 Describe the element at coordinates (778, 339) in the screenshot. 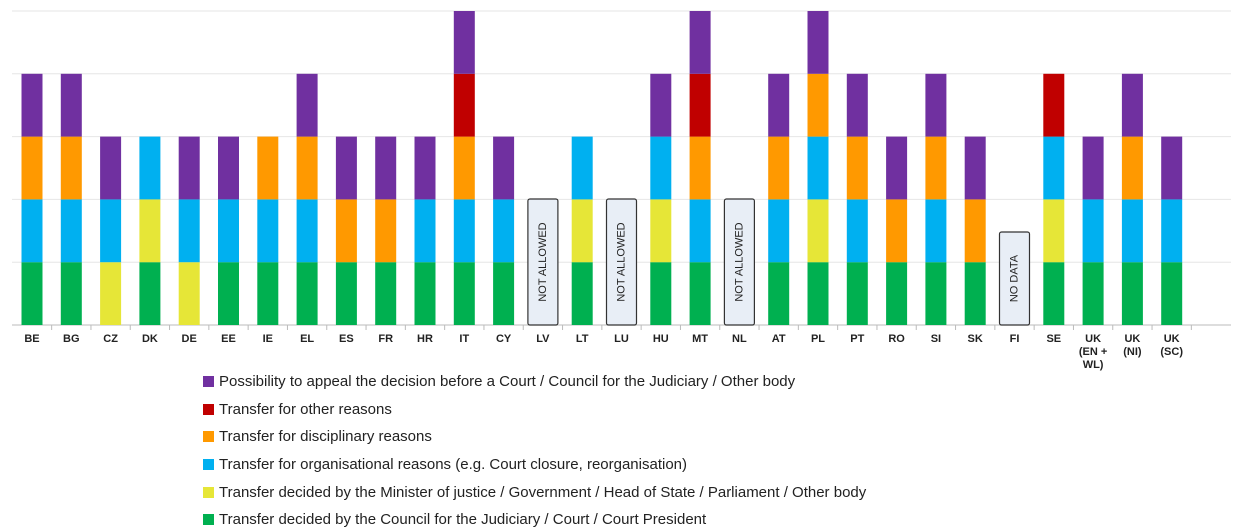

I see `x-tick-label: AT` at that location.